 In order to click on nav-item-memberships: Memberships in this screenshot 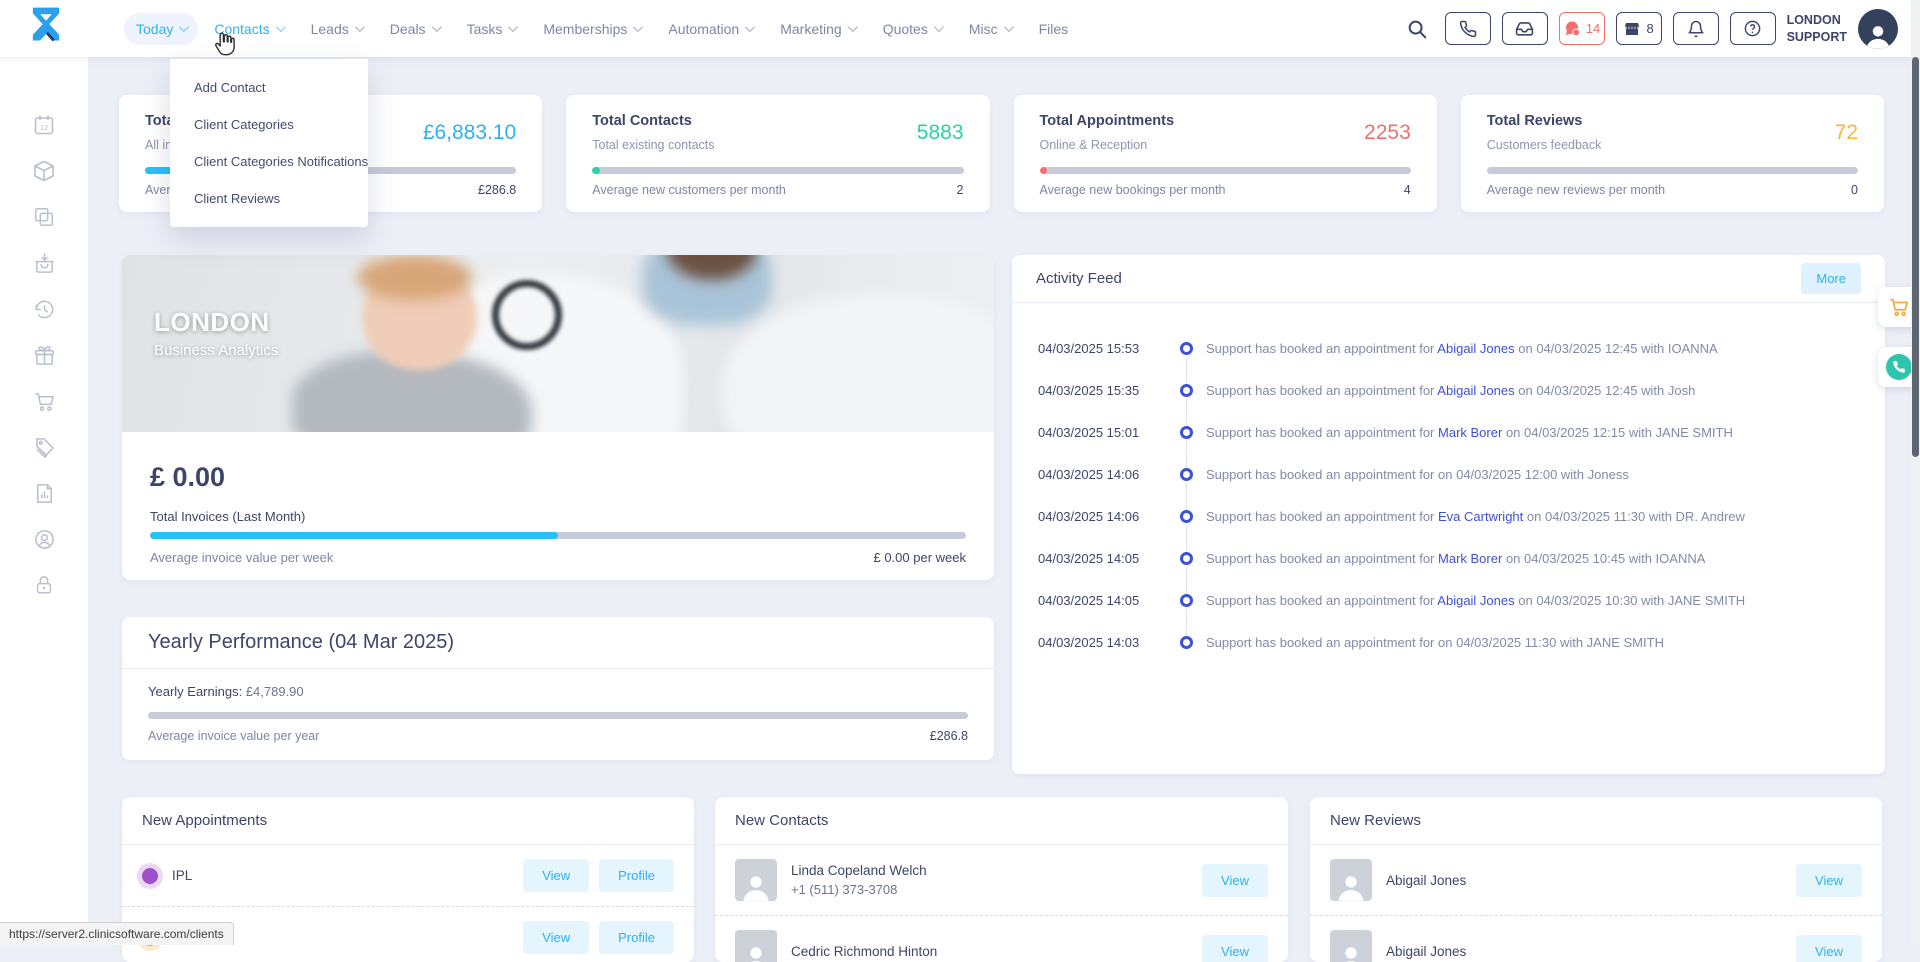, I will do `click(591, 29)`.